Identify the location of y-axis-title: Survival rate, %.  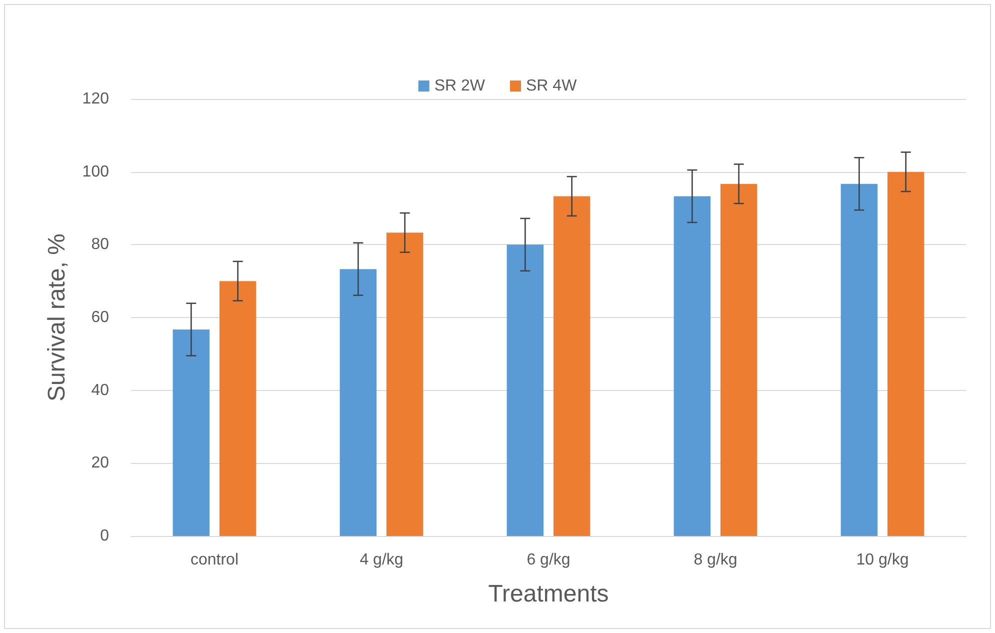
(57, 317).